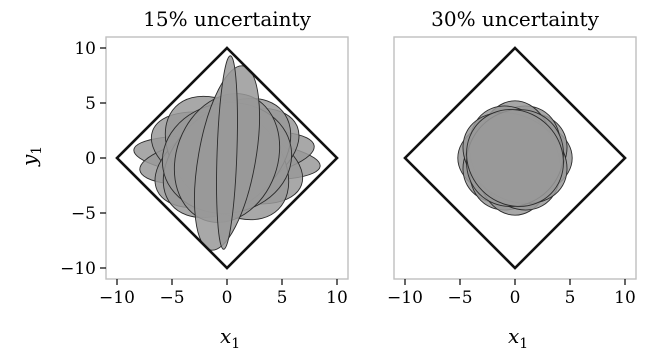 The image size is (654, 354). I want to click on y-tick-label: −5, so click(83, 214).